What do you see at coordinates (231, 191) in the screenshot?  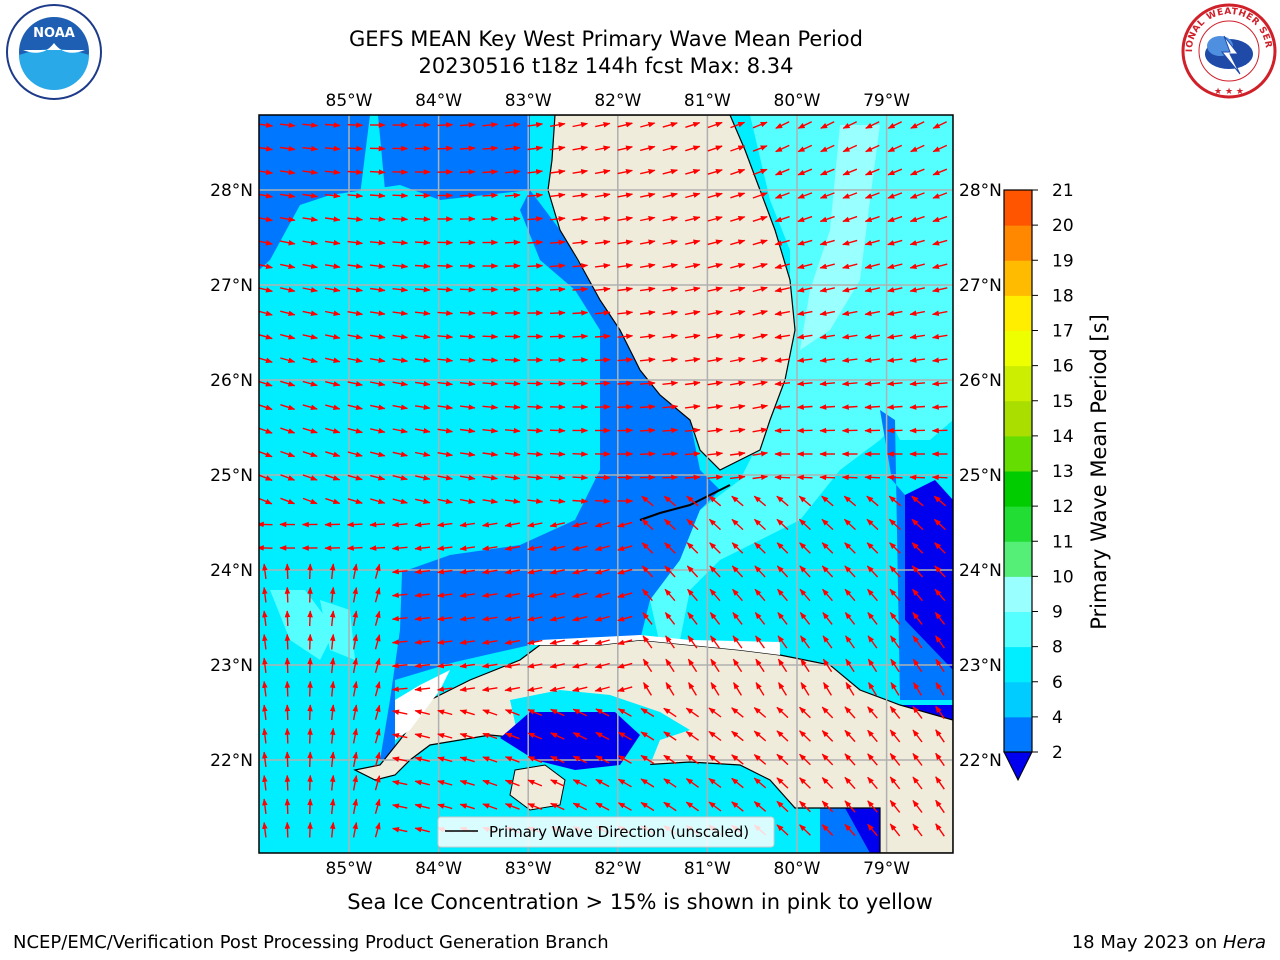 I see `lat-tick-left: 28°N` at bounding box center [231, 191].